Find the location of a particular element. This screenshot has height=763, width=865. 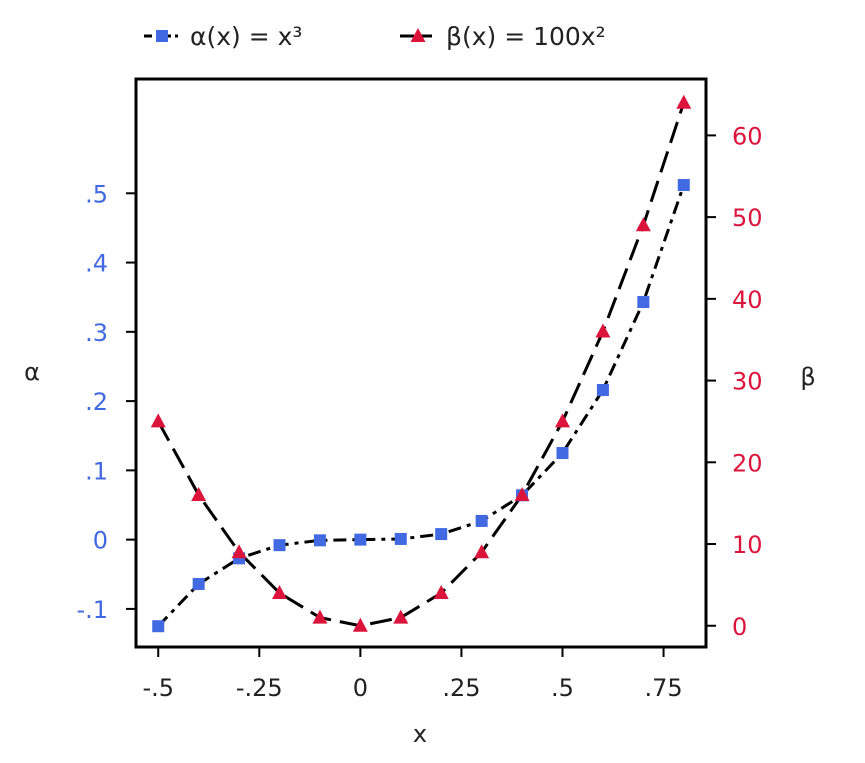

right-y-tick-label: 60 is located at coordinates (747, 136).